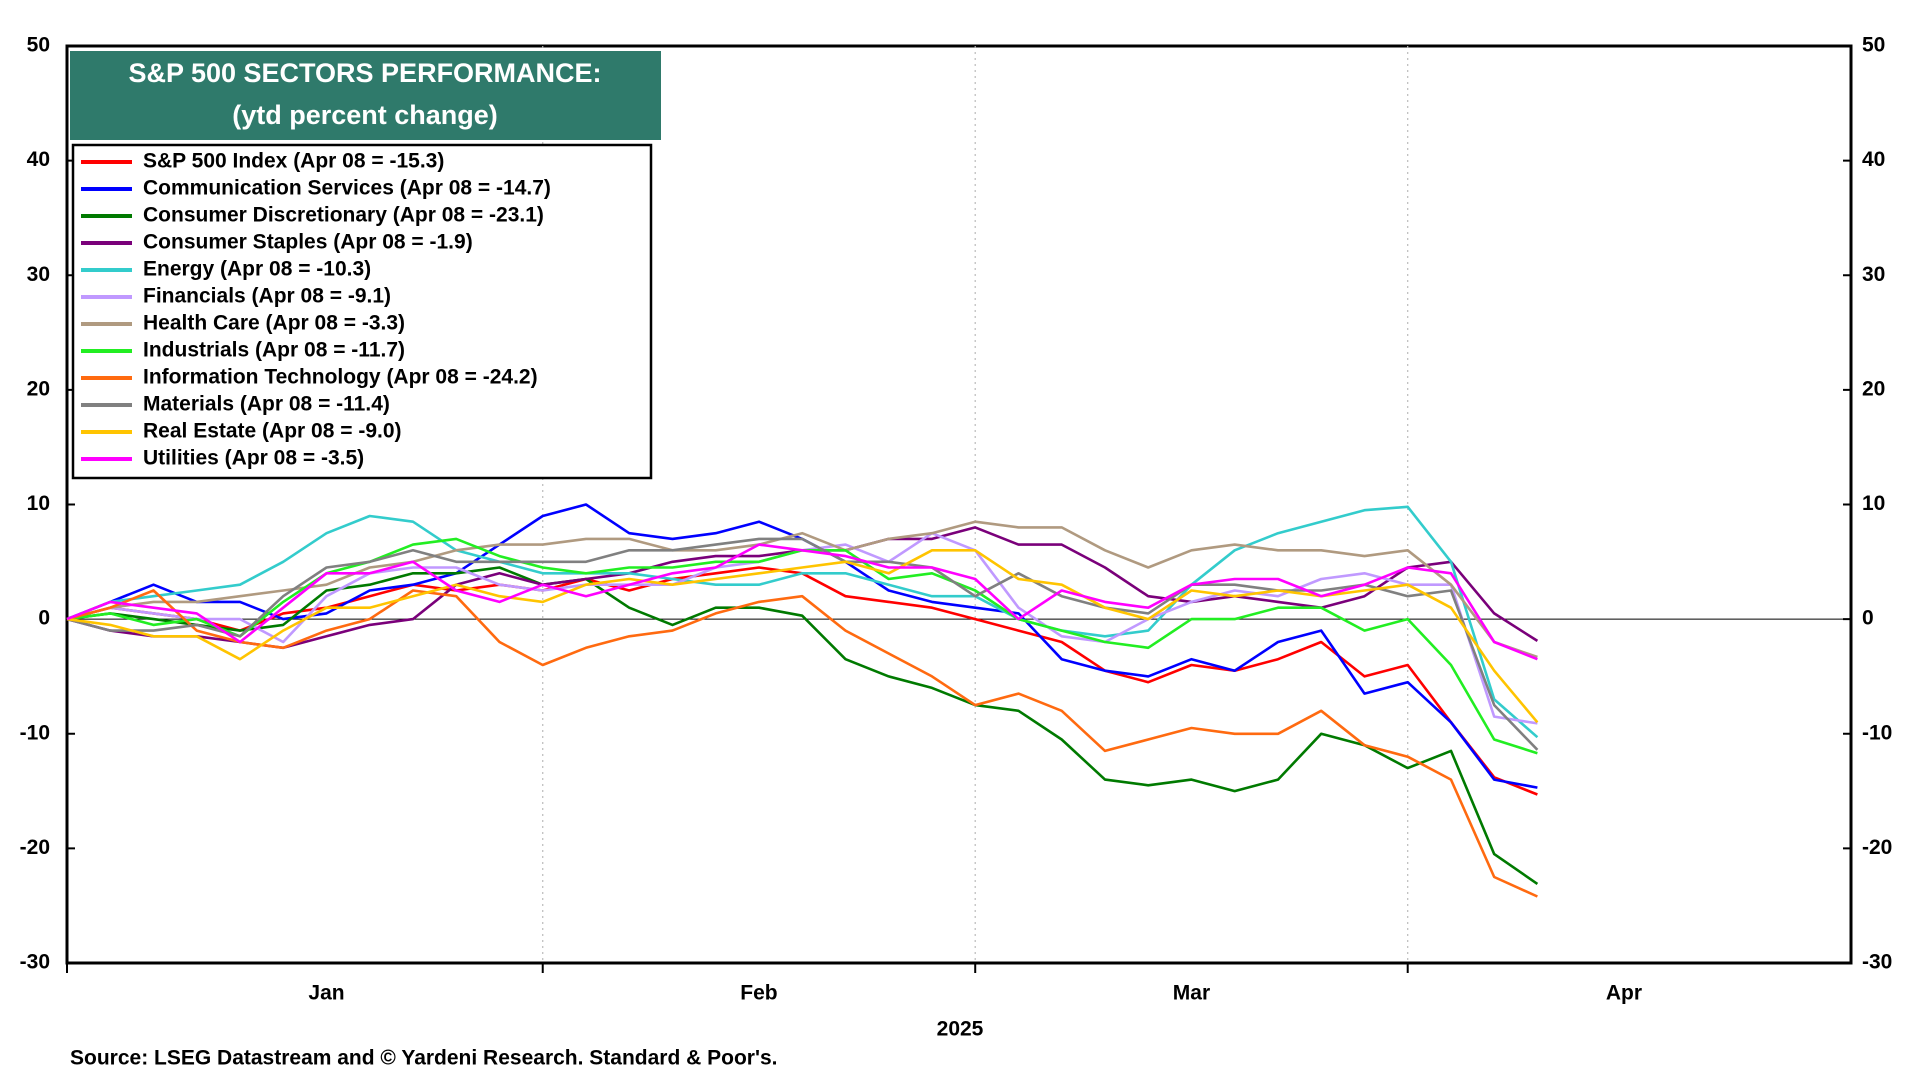 This screenshot has height=1080, width=1920. Describe the element at coordinates (38, 388) in the screenshot. I see `y-tick-label: 20` at that location.